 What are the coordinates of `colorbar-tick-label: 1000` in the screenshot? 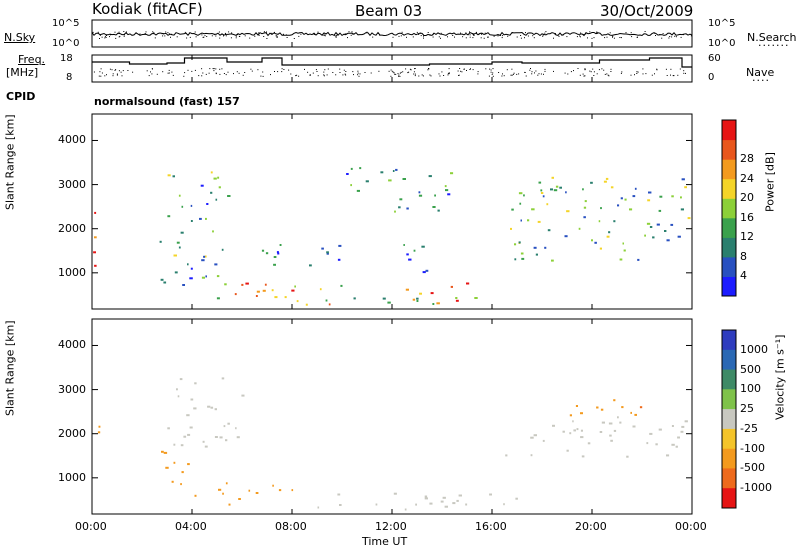 It's located at (754, 349).